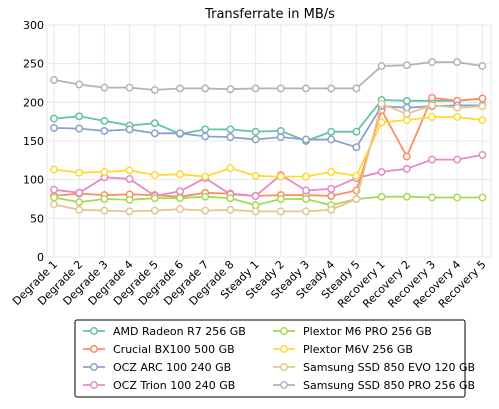  Describe the element at coordinates (367, 331) in the screenshot. I see `legend-label: Plextor M6 PRO 256 GB` at that location.